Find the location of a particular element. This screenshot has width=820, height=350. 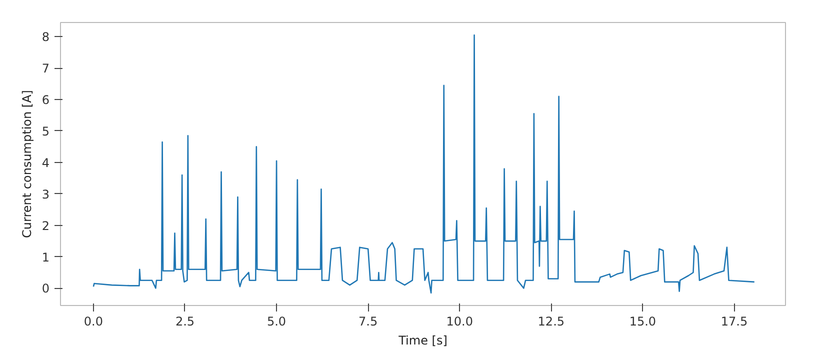

y-tick-label: 0 is located at coordinates (46, 289).